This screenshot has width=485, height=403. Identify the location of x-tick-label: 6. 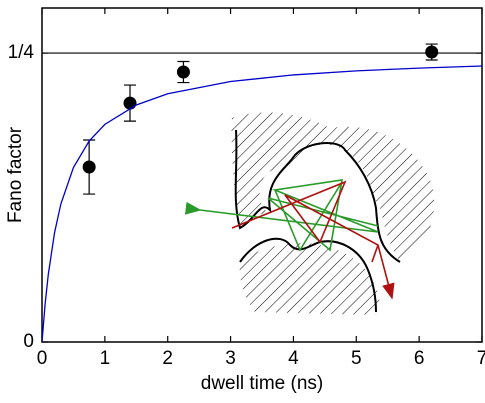
(419, 358).